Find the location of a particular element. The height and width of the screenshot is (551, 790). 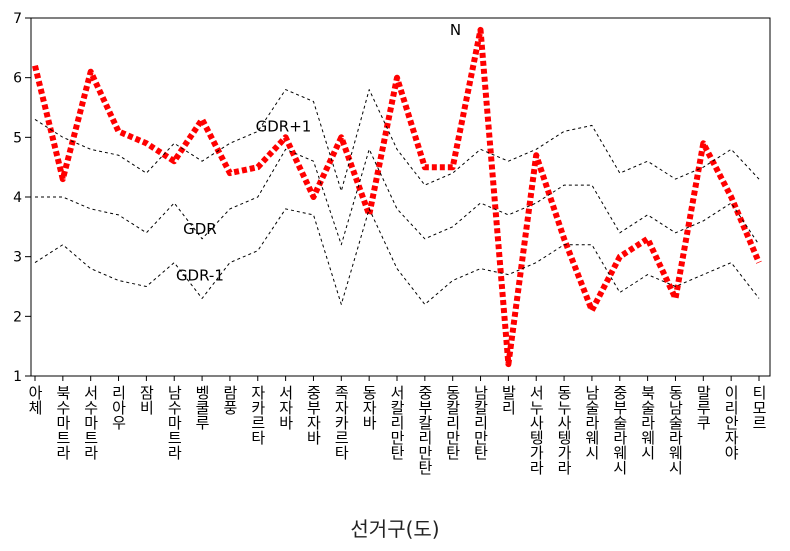

x-axis-title: 선거구(도) is located at coordinates (394, 529).